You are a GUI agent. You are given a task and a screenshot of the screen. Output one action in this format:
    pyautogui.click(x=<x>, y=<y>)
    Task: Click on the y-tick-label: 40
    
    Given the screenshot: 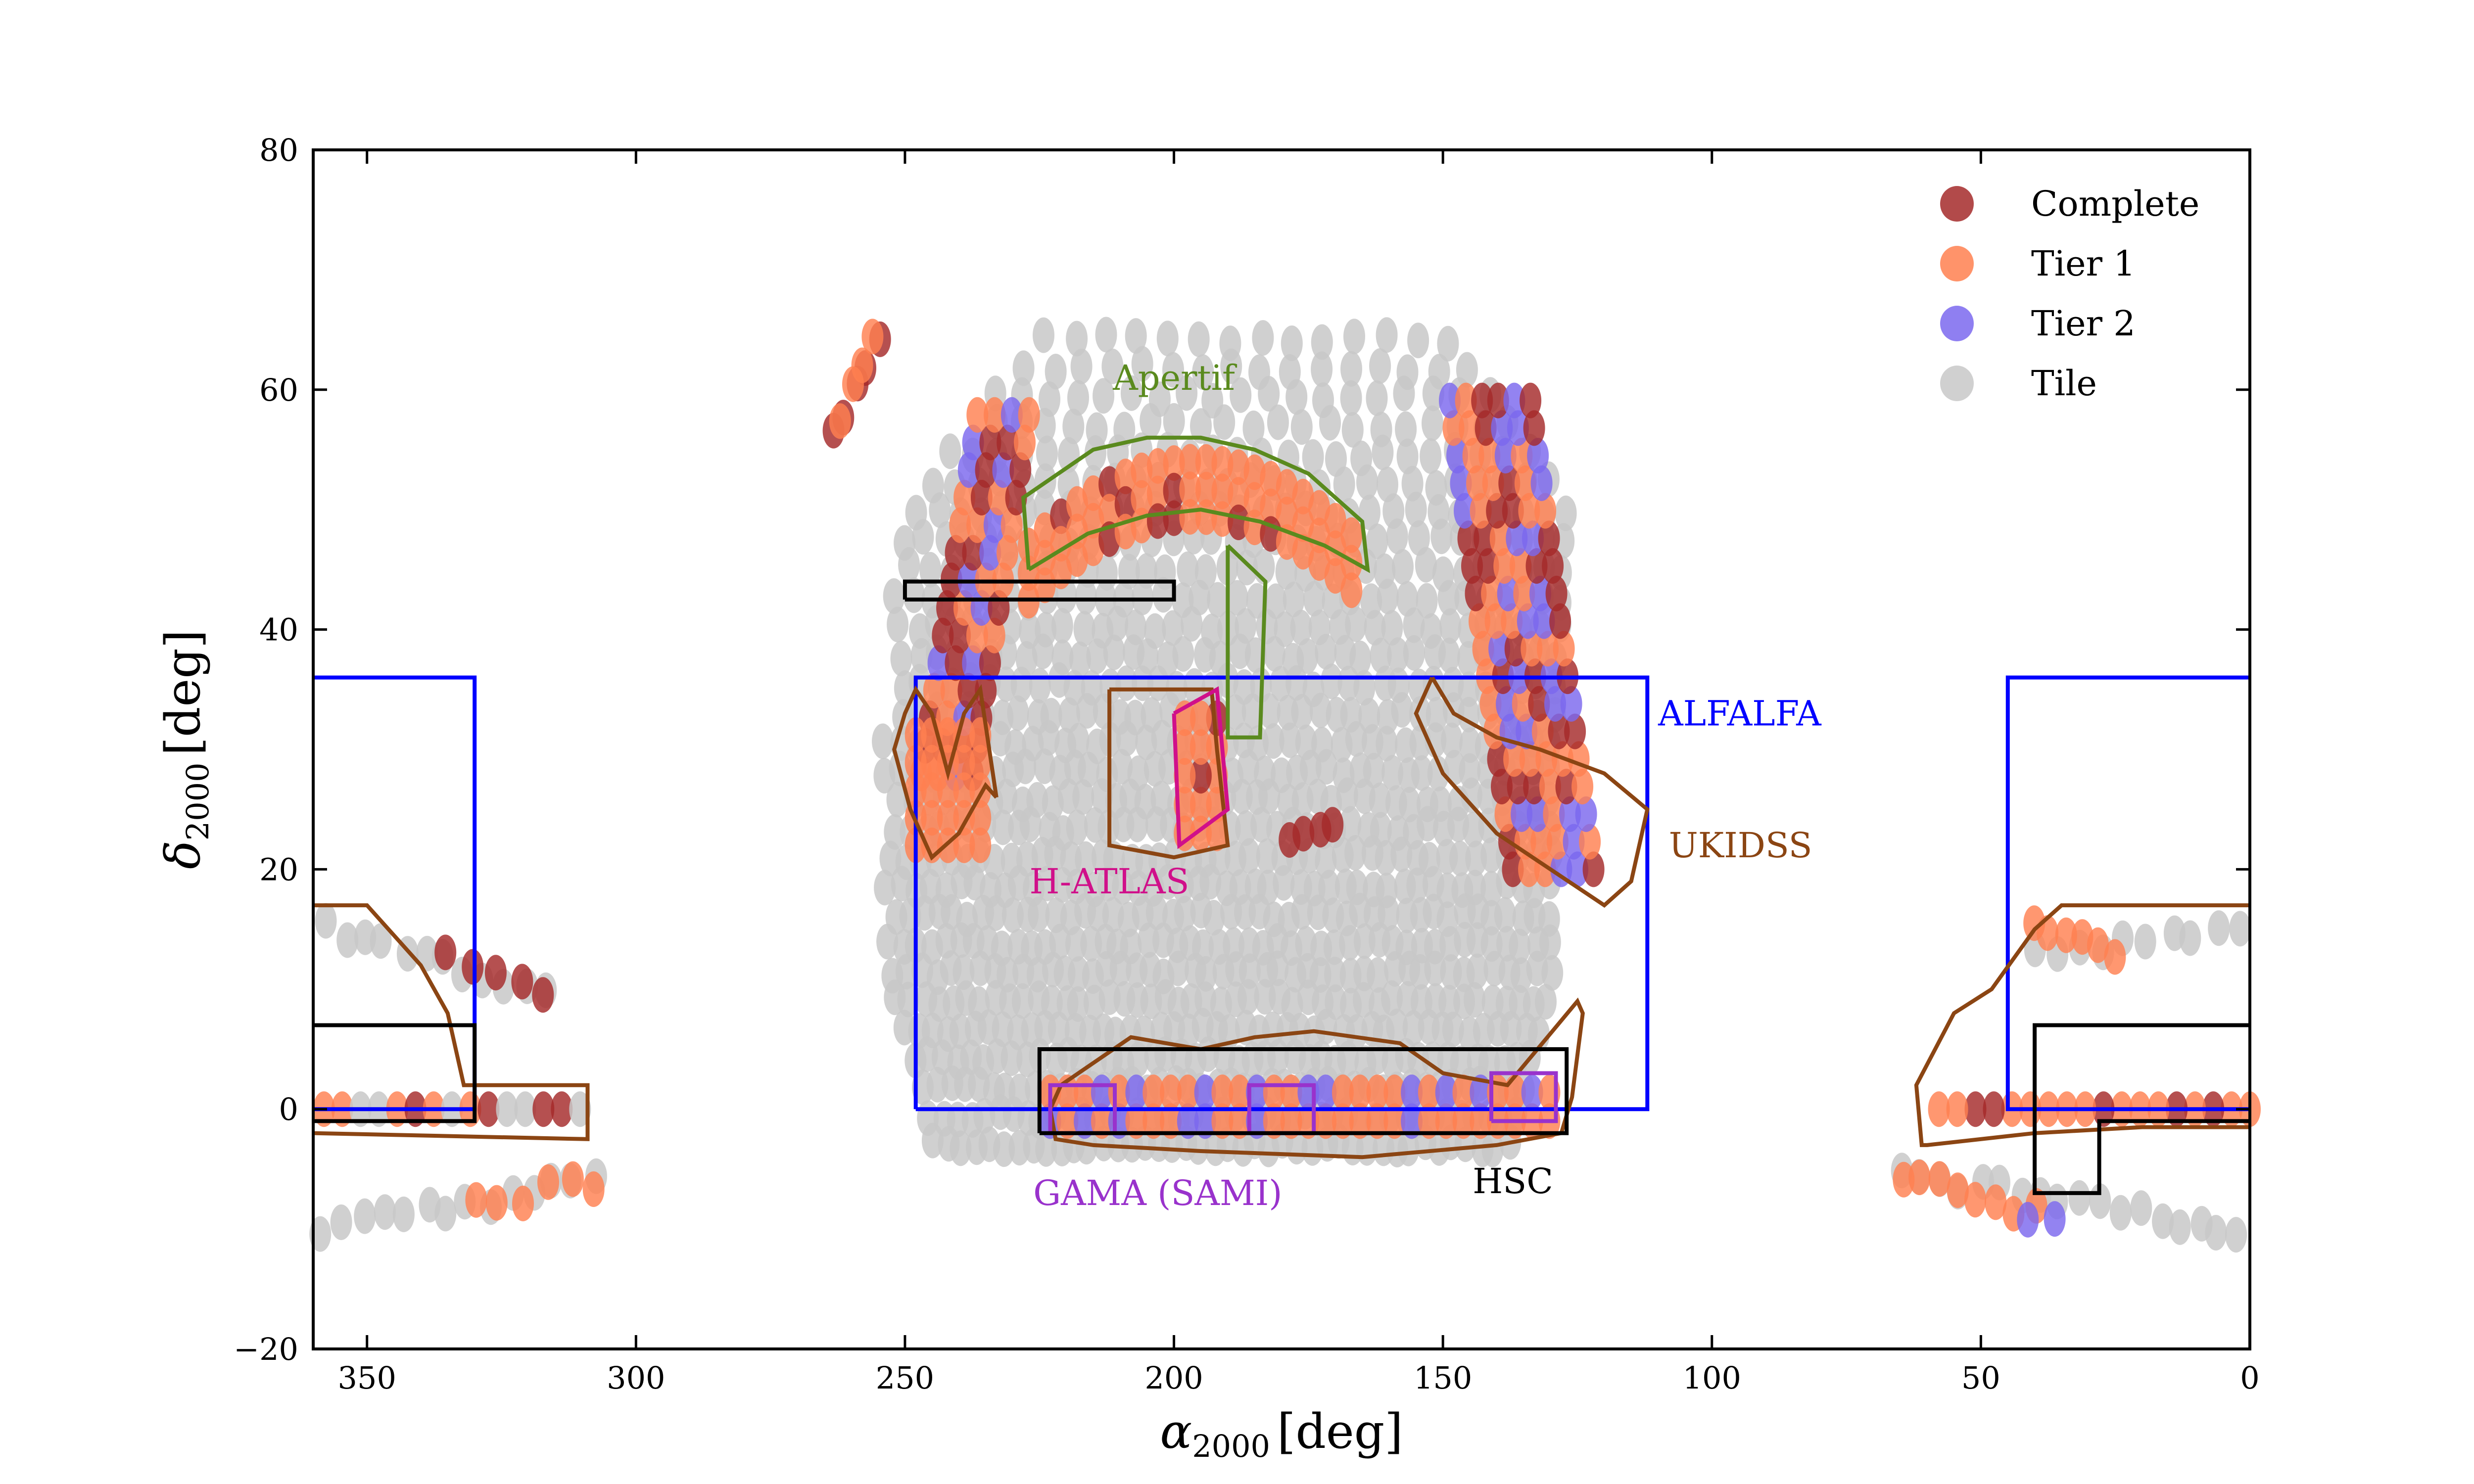 What is the action you would take?
    pyautogui.click(x=279, y=630)
    